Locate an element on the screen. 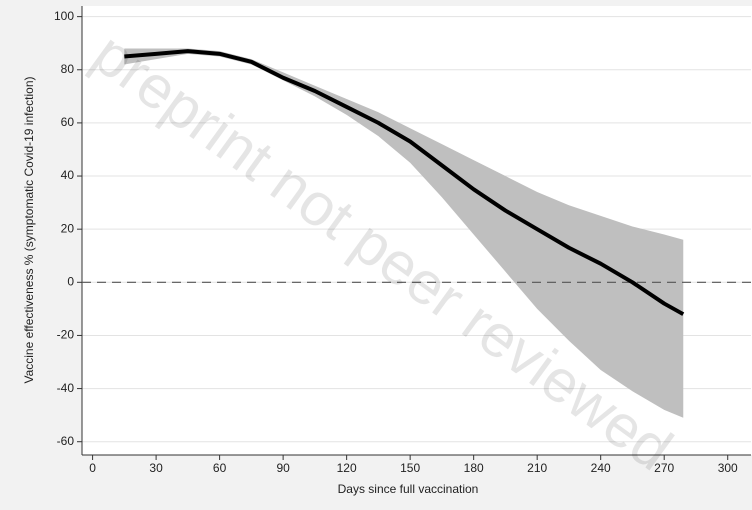  y-tick-label: -40 is located at coordinates (66, 388).